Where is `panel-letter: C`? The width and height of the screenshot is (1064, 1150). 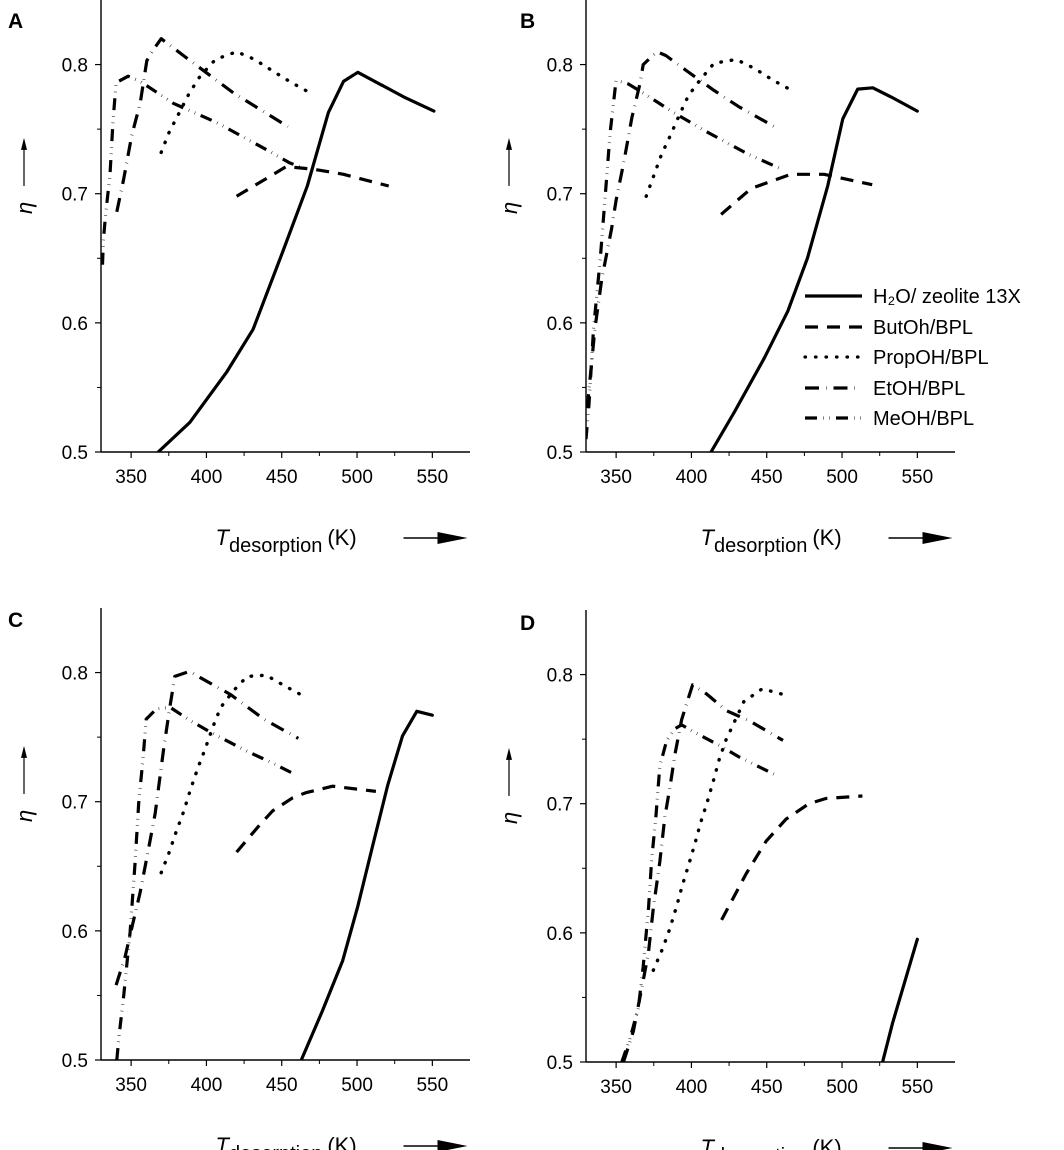 panel-letter: C is located at coordinates (15, 620).